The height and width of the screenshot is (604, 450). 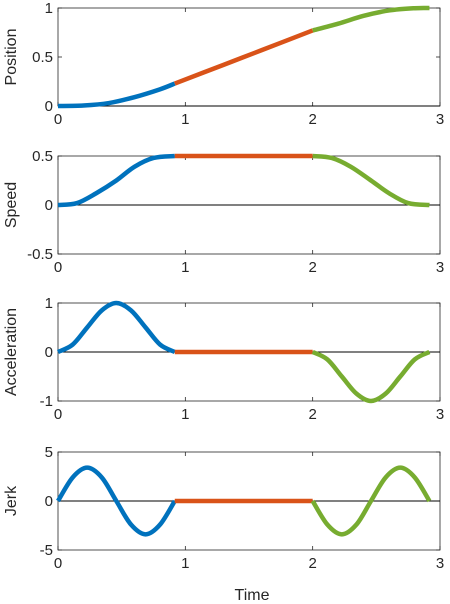 What do you see at coordinates (11, 500) in the screenshot?
I see `y-axis-label: Jerk` at bounding box center [11, 500].